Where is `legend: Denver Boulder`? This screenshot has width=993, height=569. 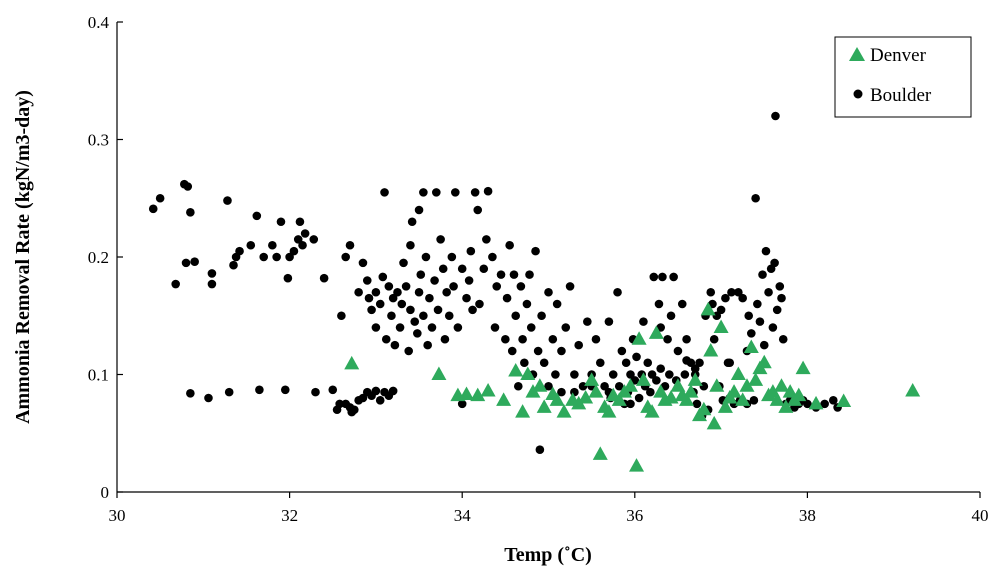 legend: Denver Boulder is located at coordinates (903, 77).